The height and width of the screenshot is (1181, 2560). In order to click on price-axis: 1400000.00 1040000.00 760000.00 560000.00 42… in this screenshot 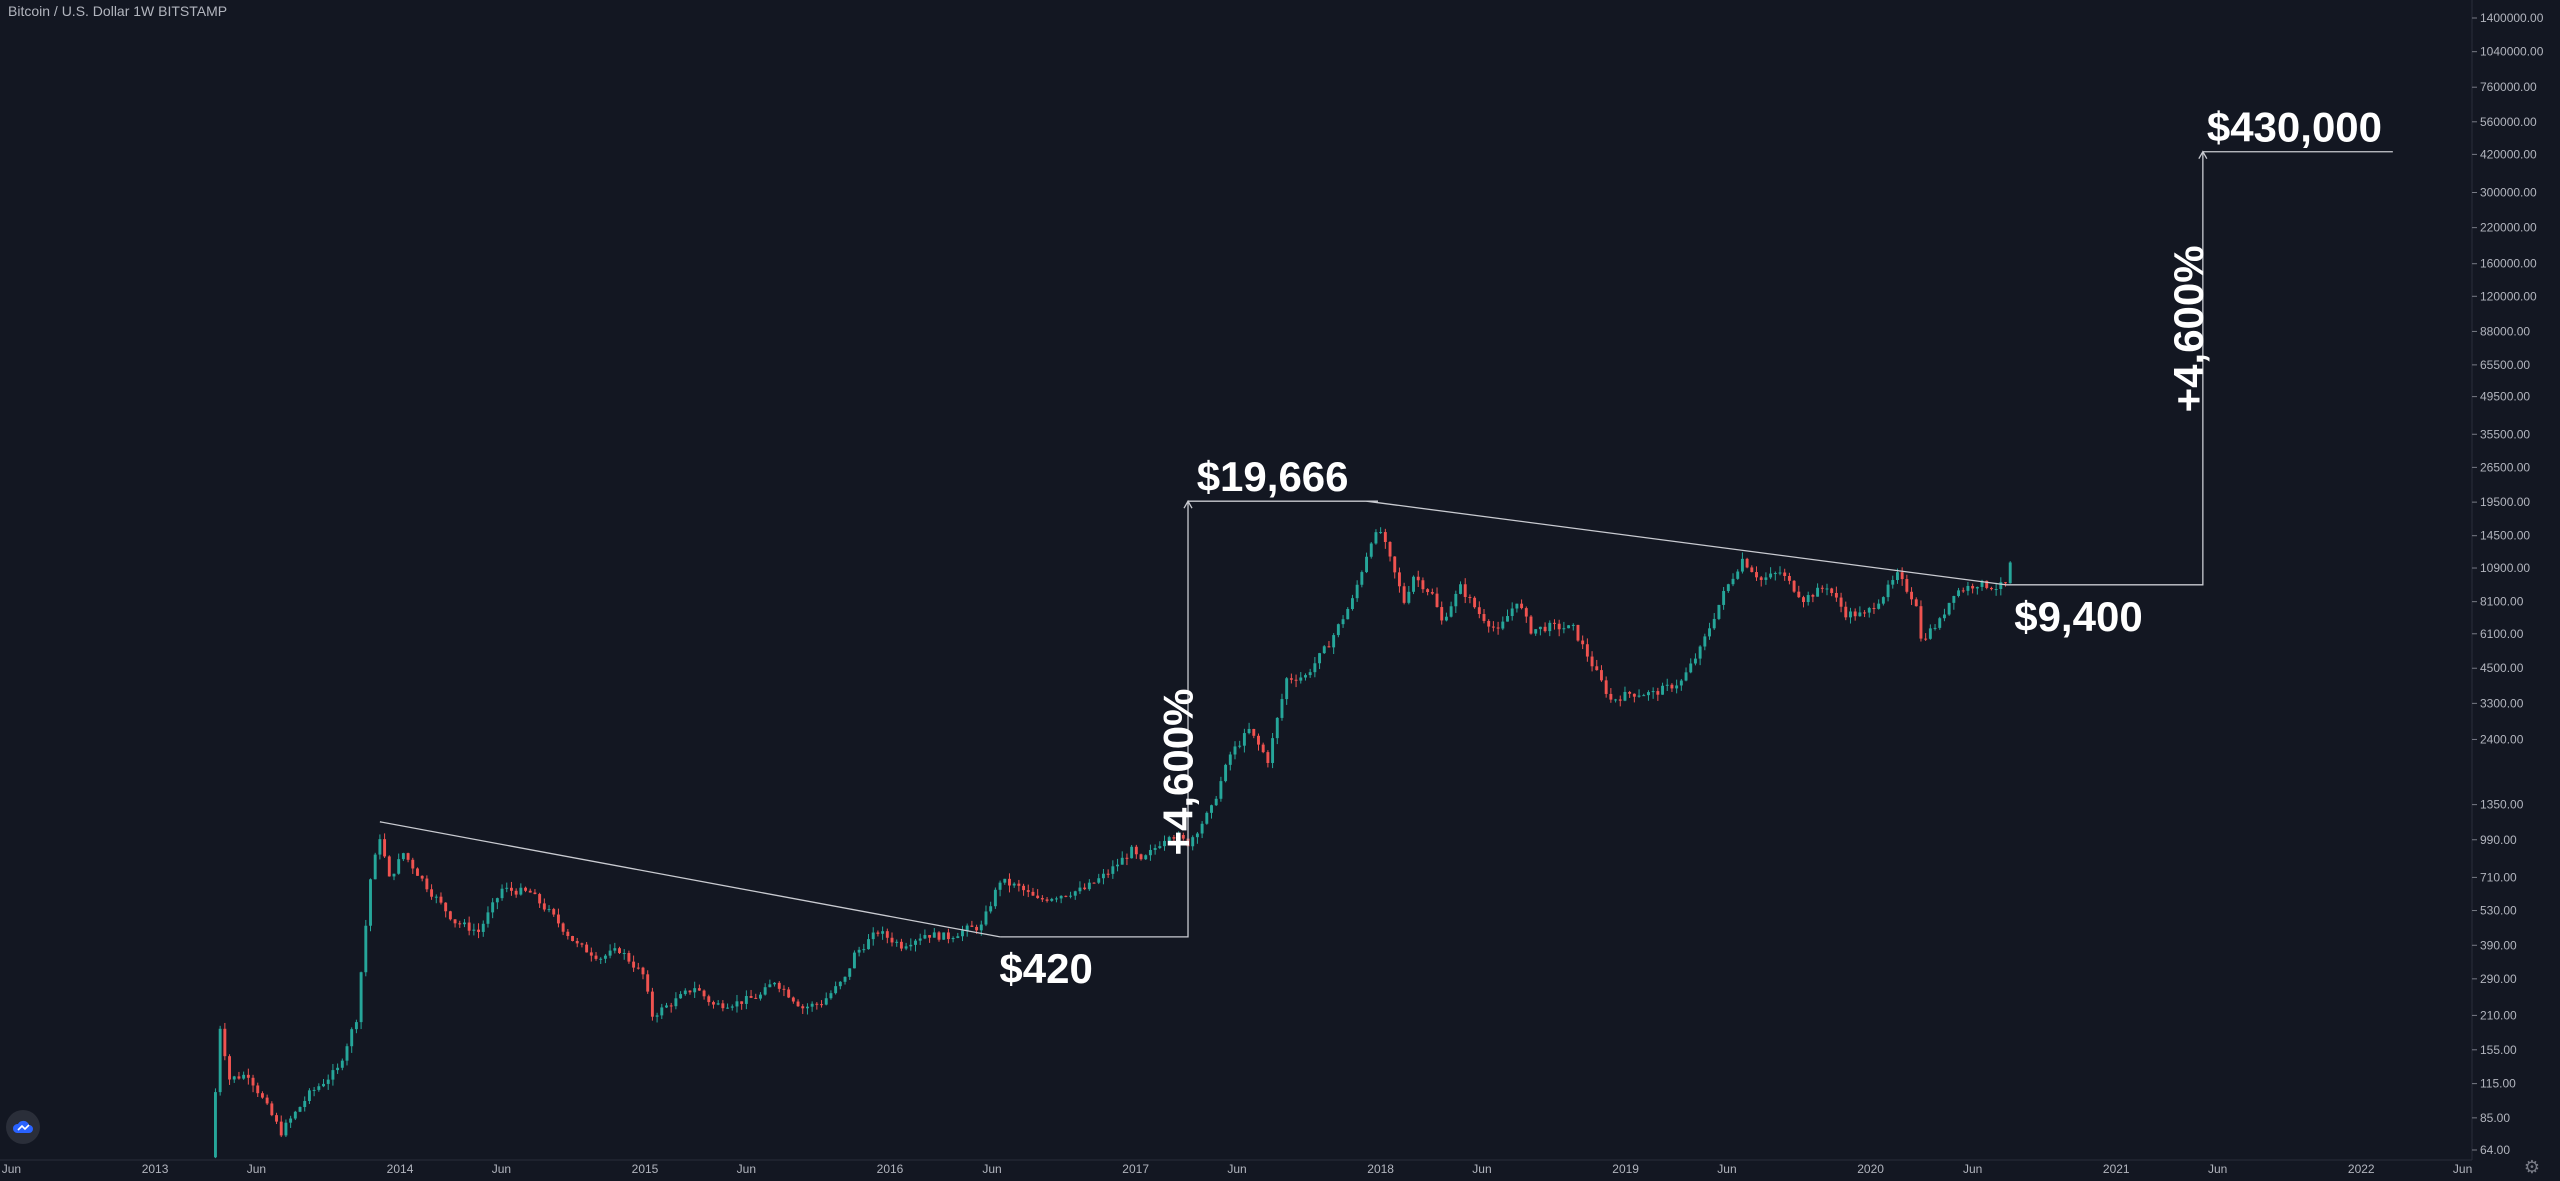, I will do `click(2507, 580)`.